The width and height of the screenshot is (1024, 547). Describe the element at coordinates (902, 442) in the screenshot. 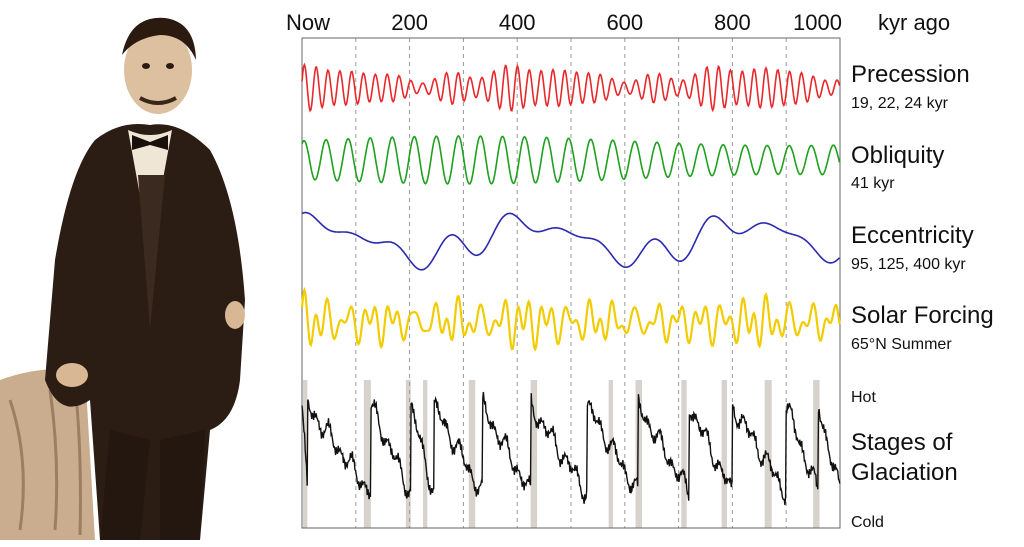

I see `glaciation-label-line1: Stages of` at that location.